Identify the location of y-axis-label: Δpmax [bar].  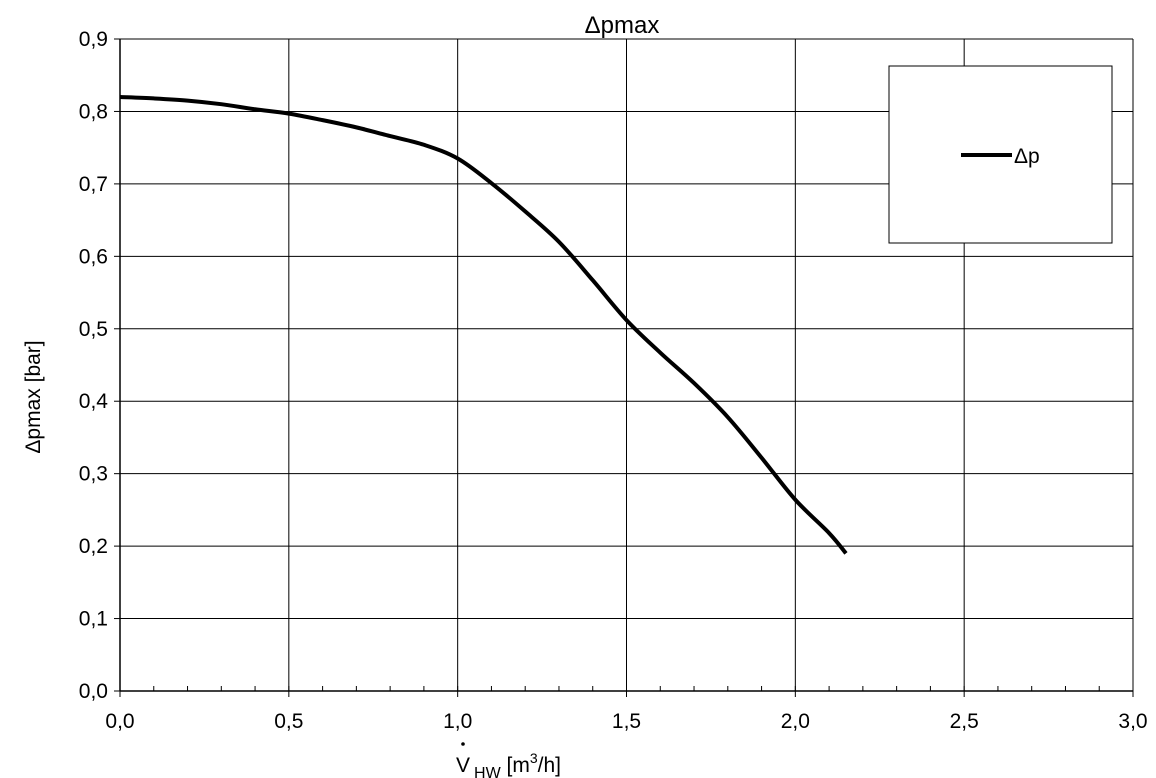
(33, 396).